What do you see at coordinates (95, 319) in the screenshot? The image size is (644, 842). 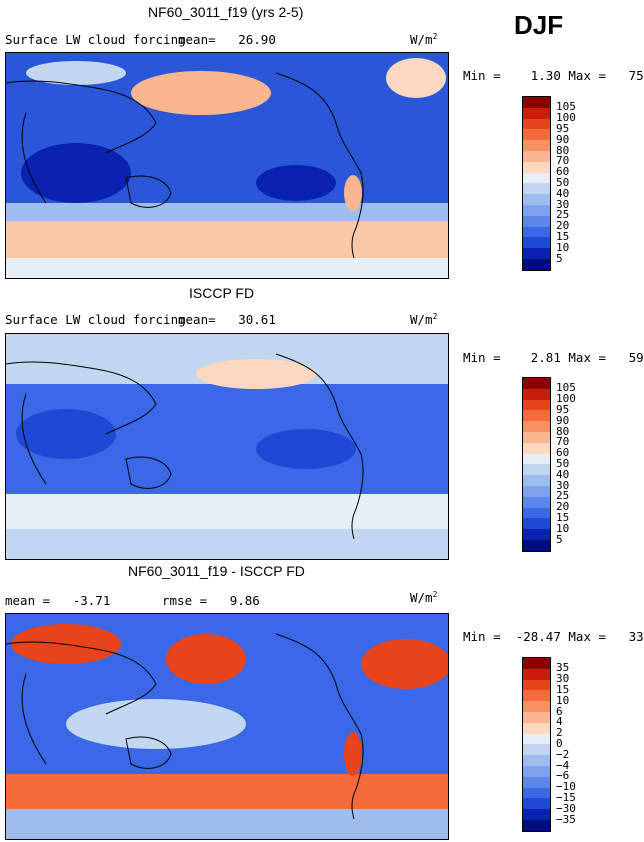 I see `panel2-variable: Surface LW cloud forcing` at bounding box center [95, 319].